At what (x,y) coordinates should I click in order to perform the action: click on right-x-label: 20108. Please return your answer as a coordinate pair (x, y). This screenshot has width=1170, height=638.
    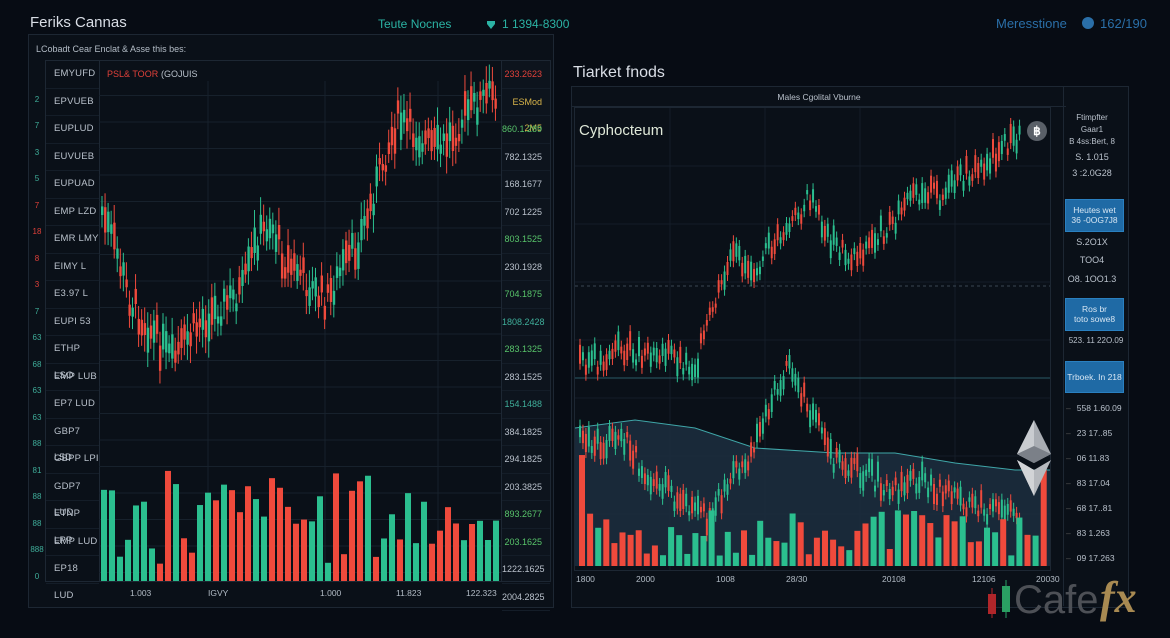
    Looking at the image, I should click on (894, 579).